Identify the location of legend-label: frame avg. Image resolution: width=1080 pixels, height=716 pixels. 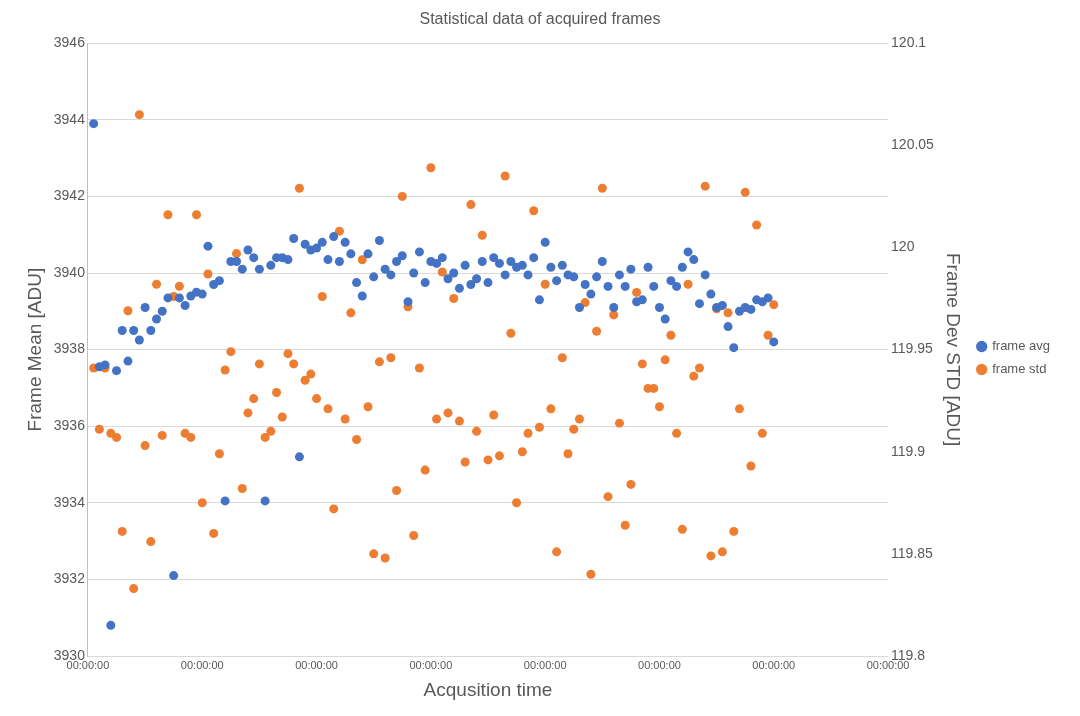
(1021, 346).